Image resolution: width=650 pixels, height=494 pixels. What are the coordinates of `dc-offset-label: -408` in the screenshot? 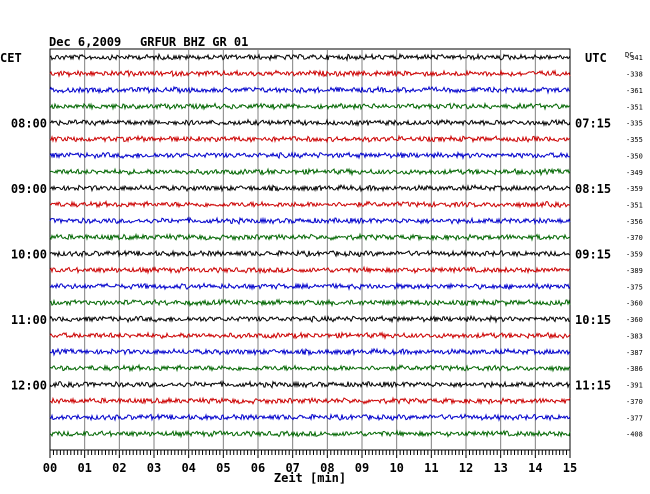 It's located at (634, 435).